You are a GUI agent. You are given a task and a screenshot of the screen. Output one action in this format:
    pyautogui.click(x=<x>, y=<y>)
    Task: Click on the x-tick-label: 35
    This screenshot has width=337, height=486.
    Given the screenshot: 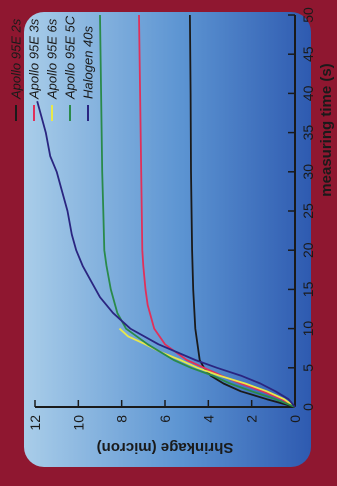 What is the action you would take?
    pyautogui.click(x=308, y=133)
    